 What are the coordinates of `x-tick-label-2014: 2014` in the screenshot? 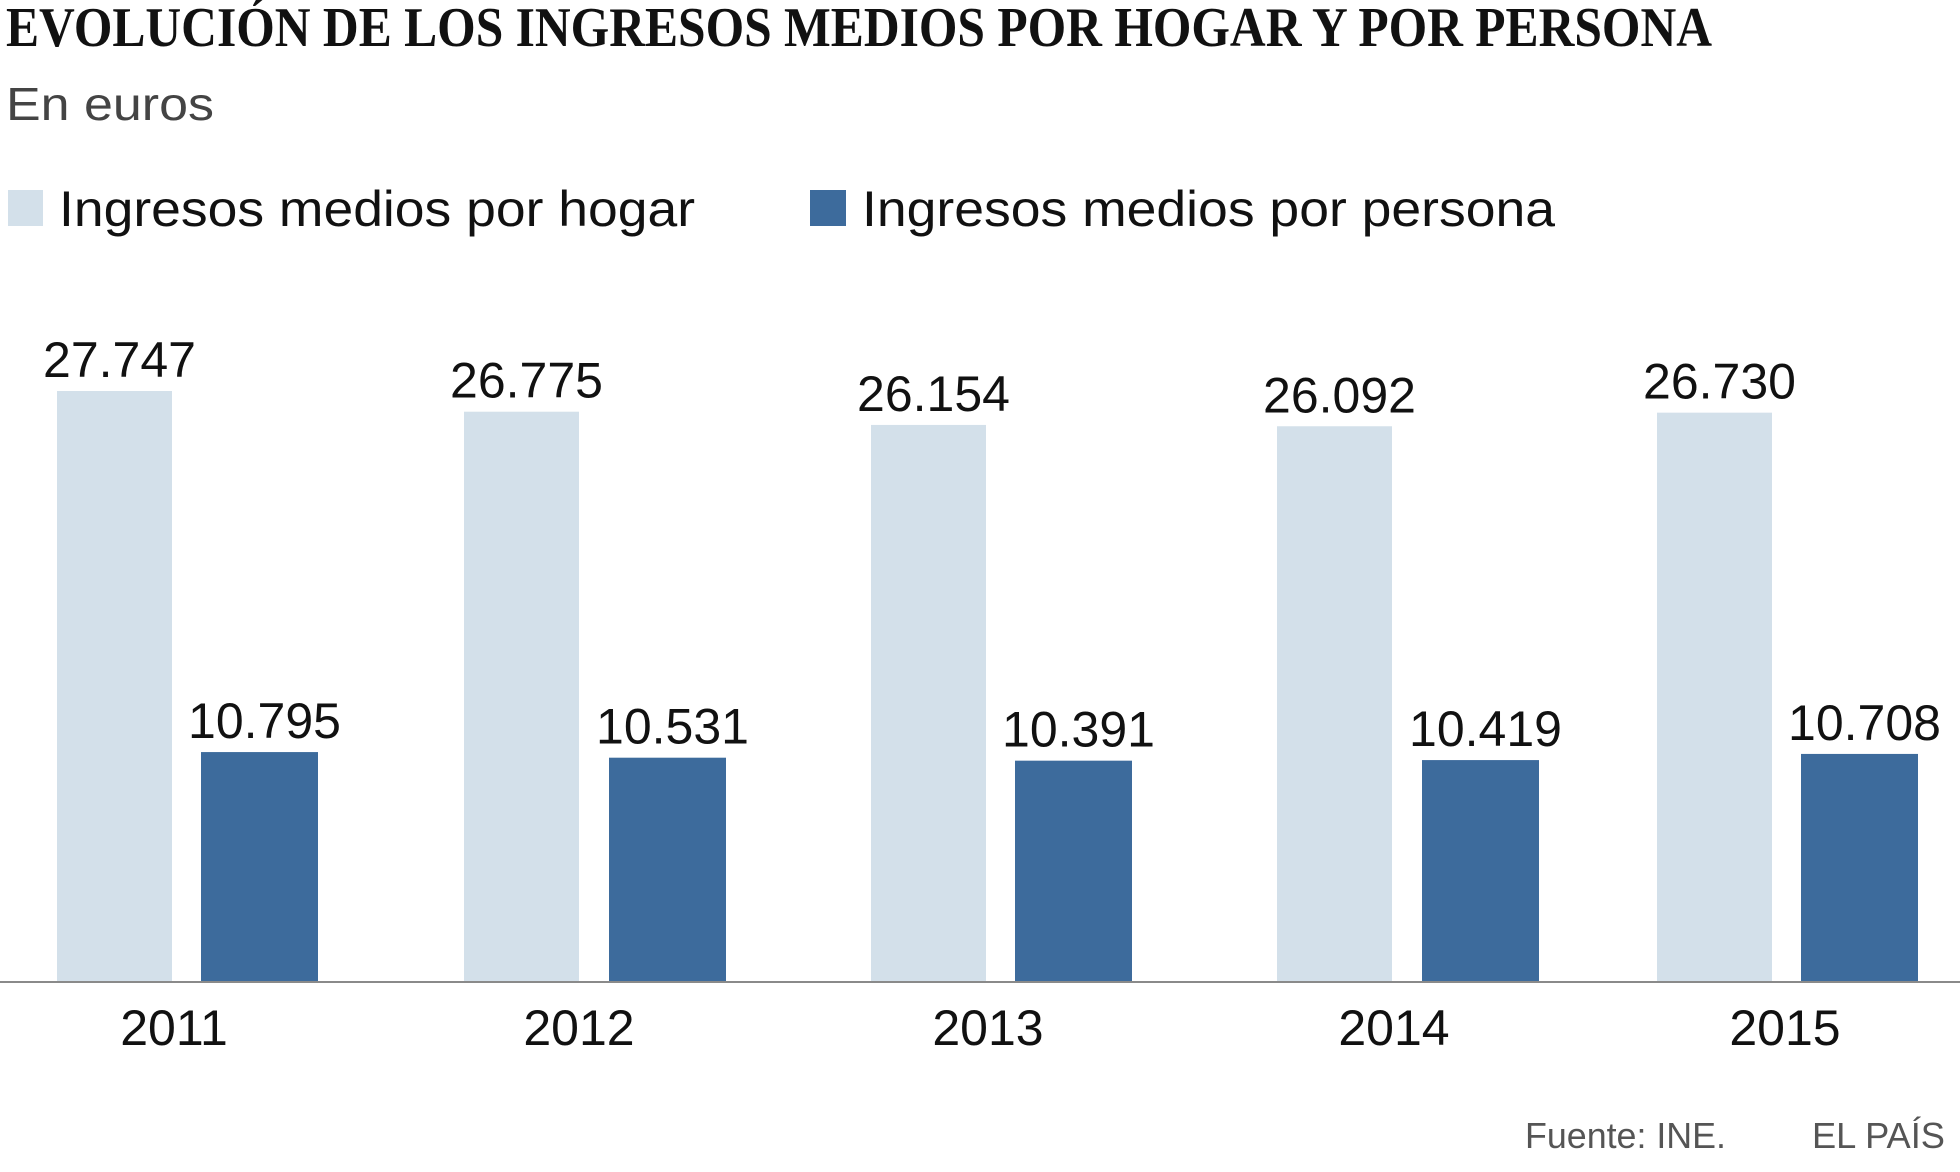 It's located at (1393, 1028).